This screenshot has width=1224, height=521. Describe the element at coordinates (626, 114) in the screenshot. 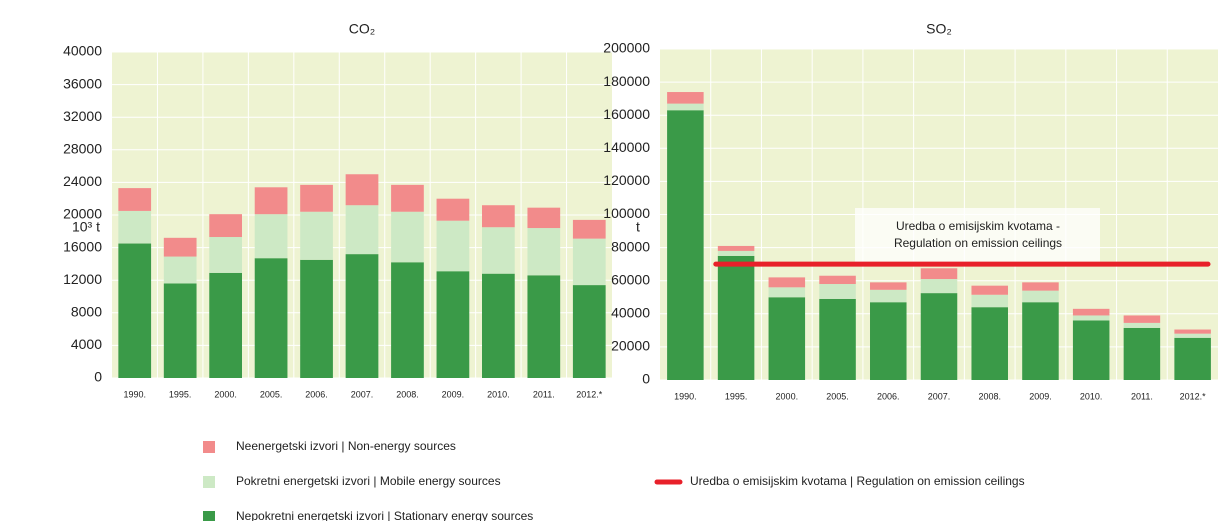

I see `y-tick-label: 160000` at that location.